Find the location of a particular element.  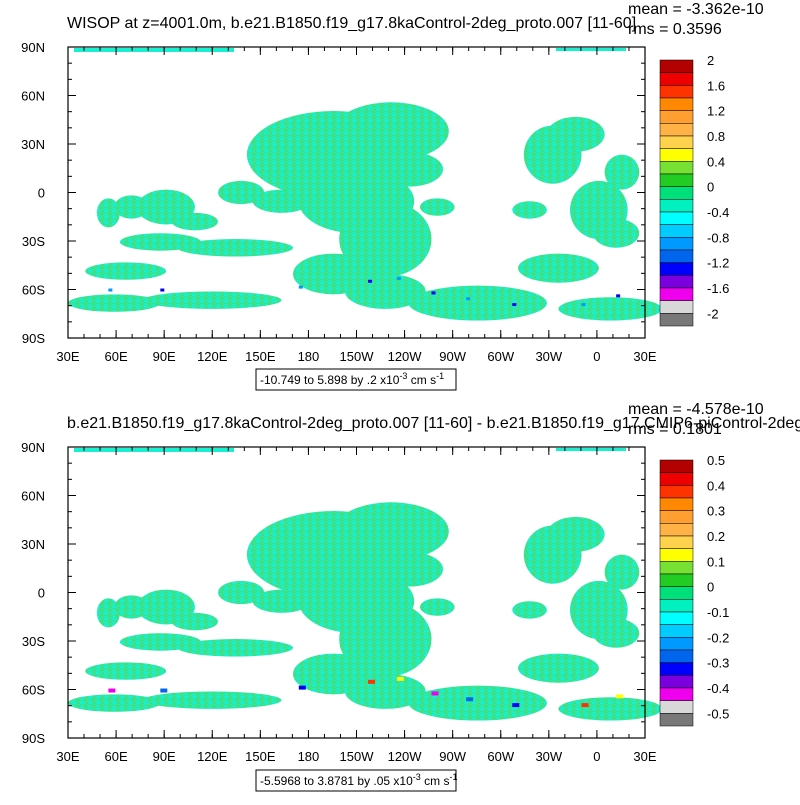

colorbar-label: 0.5 is located at coordinates (716, 460).